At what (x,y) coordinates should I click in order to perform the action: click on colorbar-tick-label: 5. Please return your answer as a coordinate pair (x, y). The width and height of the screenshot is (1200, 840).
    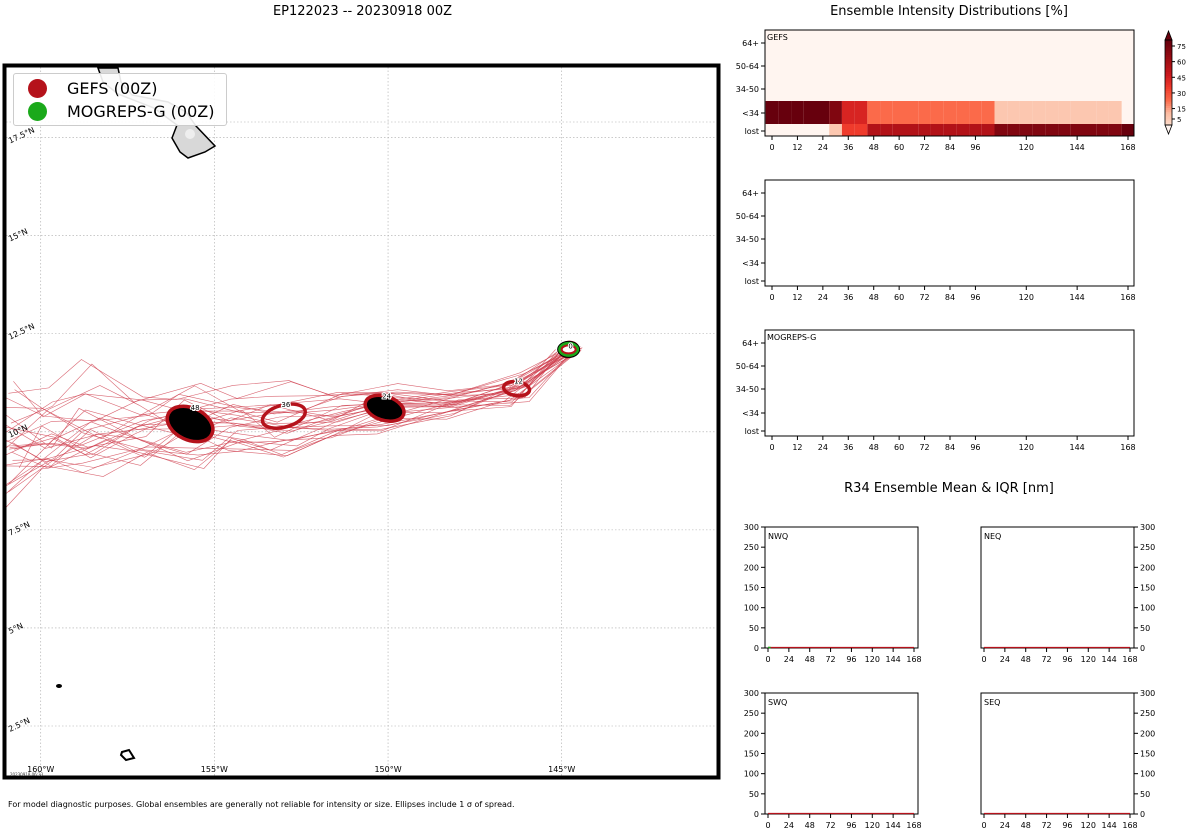
    Looking at the image, I should click on (1179, 120).